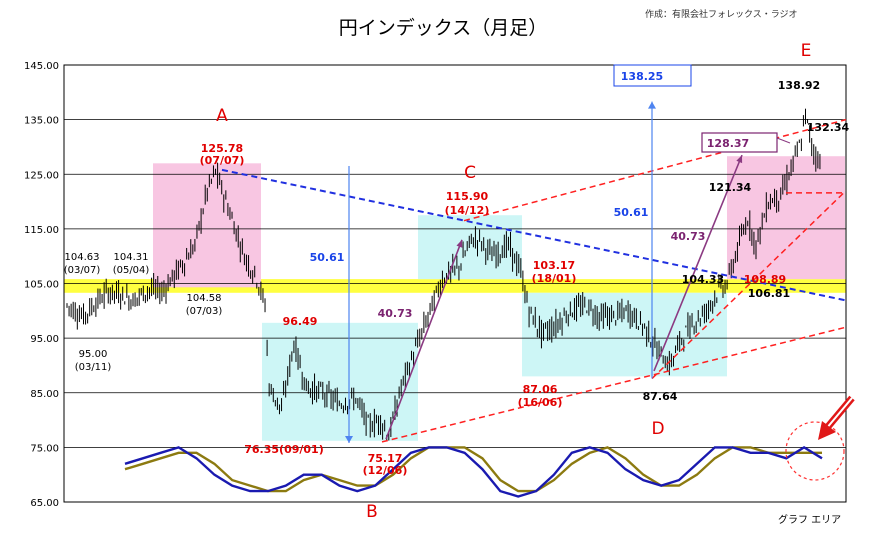  I want to click on annot-e-c: 106.81, so click(769, 293).